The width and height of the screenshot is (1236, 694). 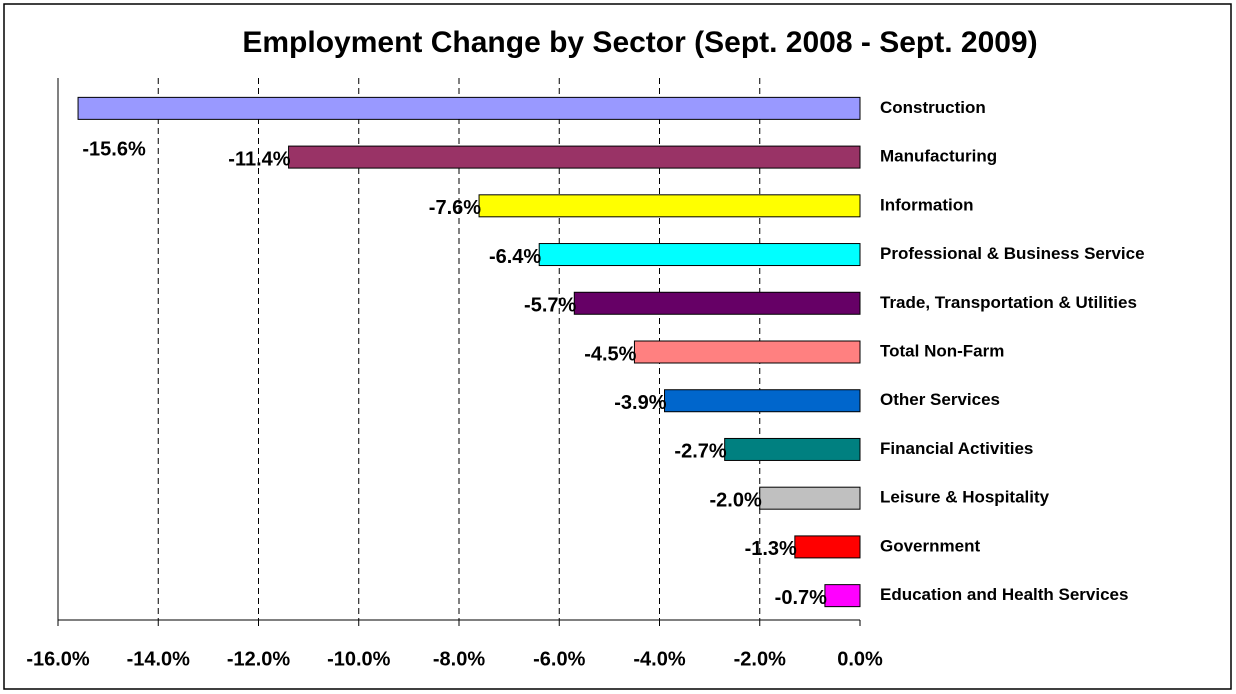 I want to click on x-tick-label: -16.0%, so click(x=58, y=659).